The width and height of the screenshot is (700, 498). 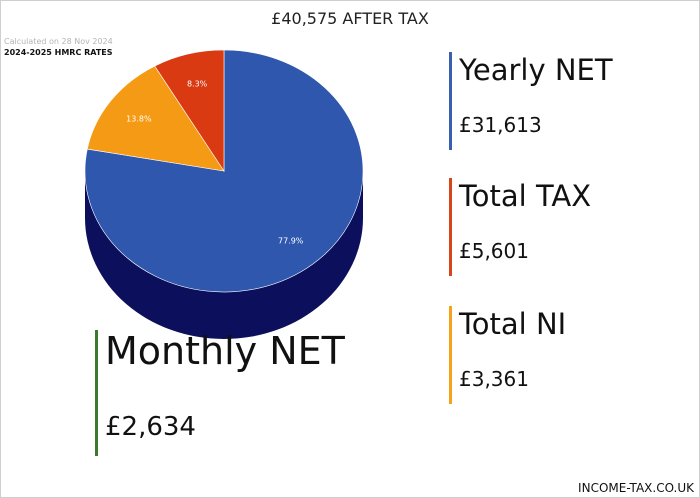 I want to click on pie-label-0: 77.9%, so click(x=291, y=241).